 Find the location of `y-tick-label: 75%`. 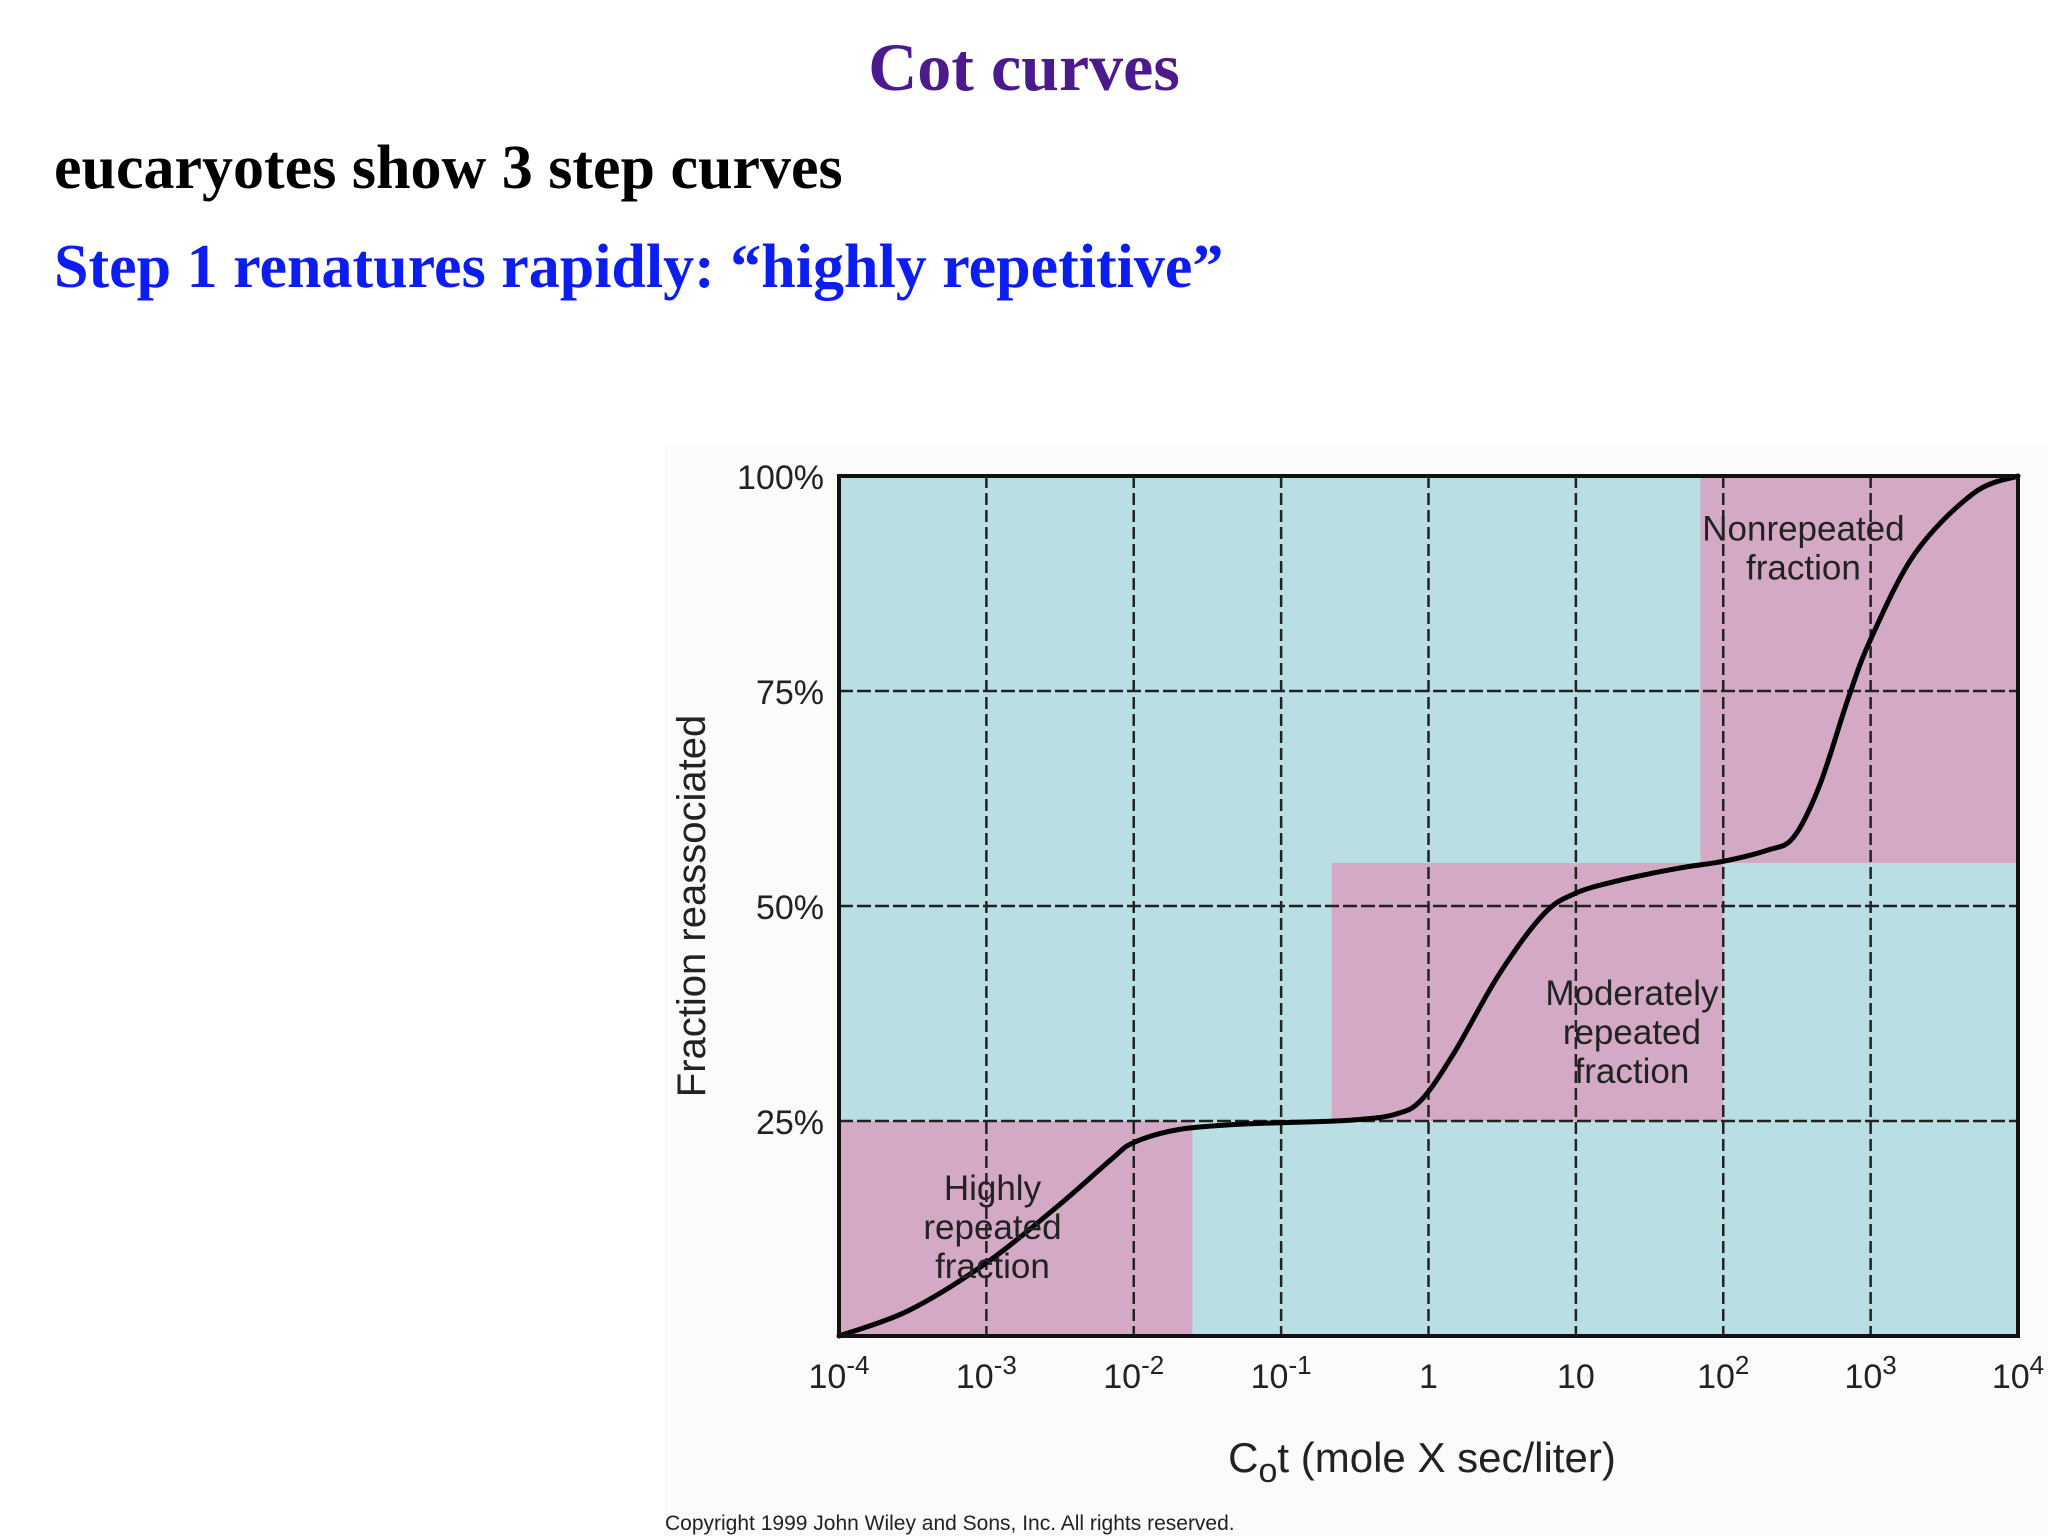

y-tick-label: 75% is located at coordinates (790, 693).